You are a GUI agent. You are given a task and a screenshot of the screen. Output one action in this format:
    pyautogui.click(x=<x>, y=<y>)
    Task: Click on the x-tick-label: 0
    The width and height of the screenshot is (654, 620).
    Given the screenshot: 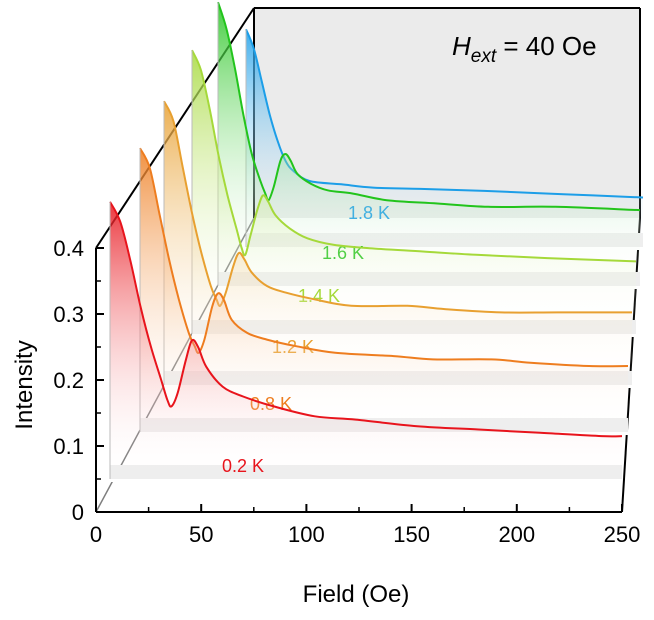 What is the action you would take?
    pyautogui.click(x=96, y=534)
    